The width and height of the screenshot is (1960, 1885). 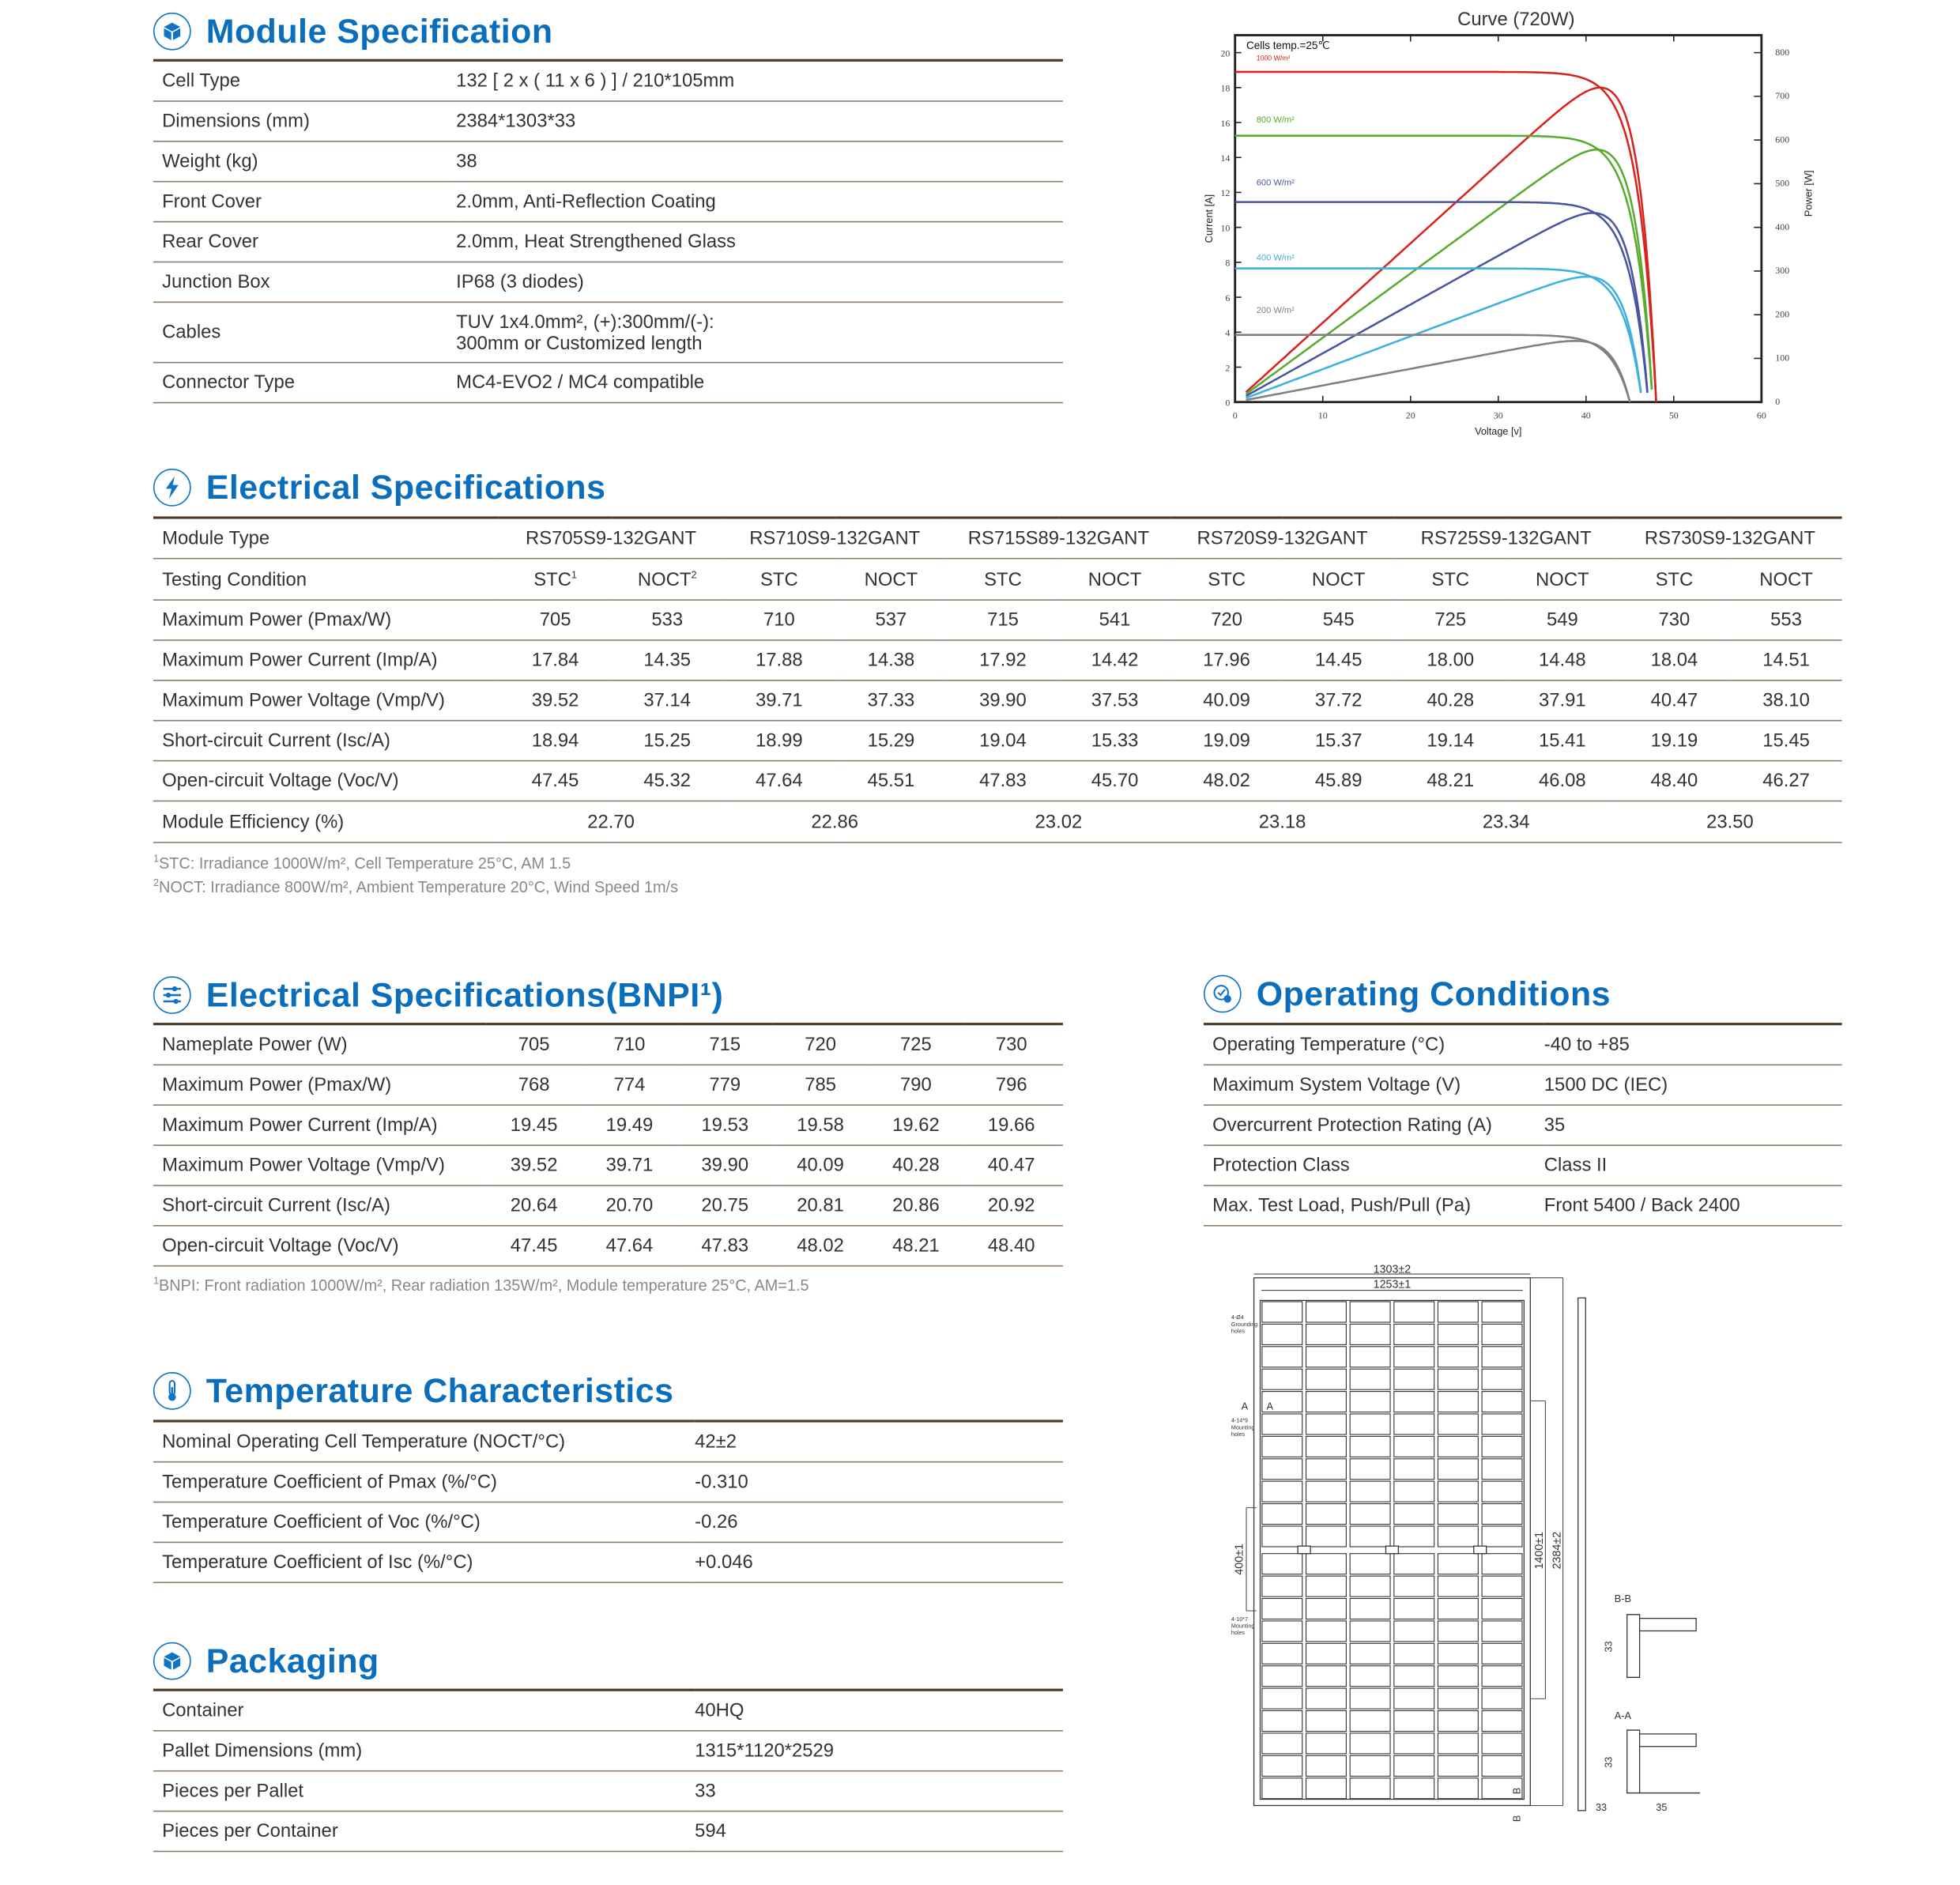 I want to click on noct-value: 37.53, so click(x=1114, y=701).